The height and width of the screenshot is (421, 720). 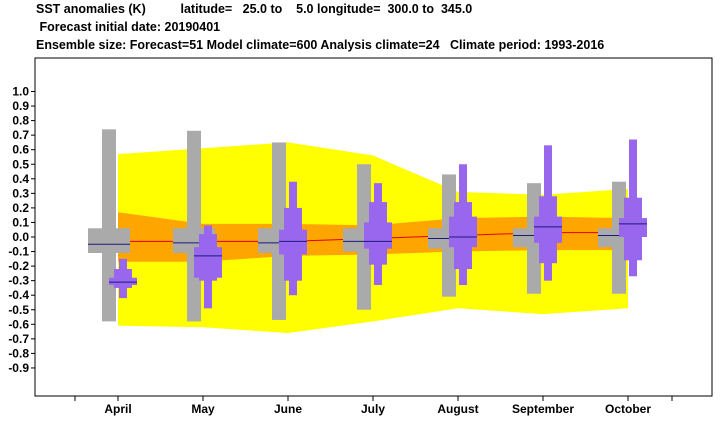 What do you see at coordinates (18, 339) in the screenshot?
I see `y-tick-label: -0.7` at bounding box center [18, 339].